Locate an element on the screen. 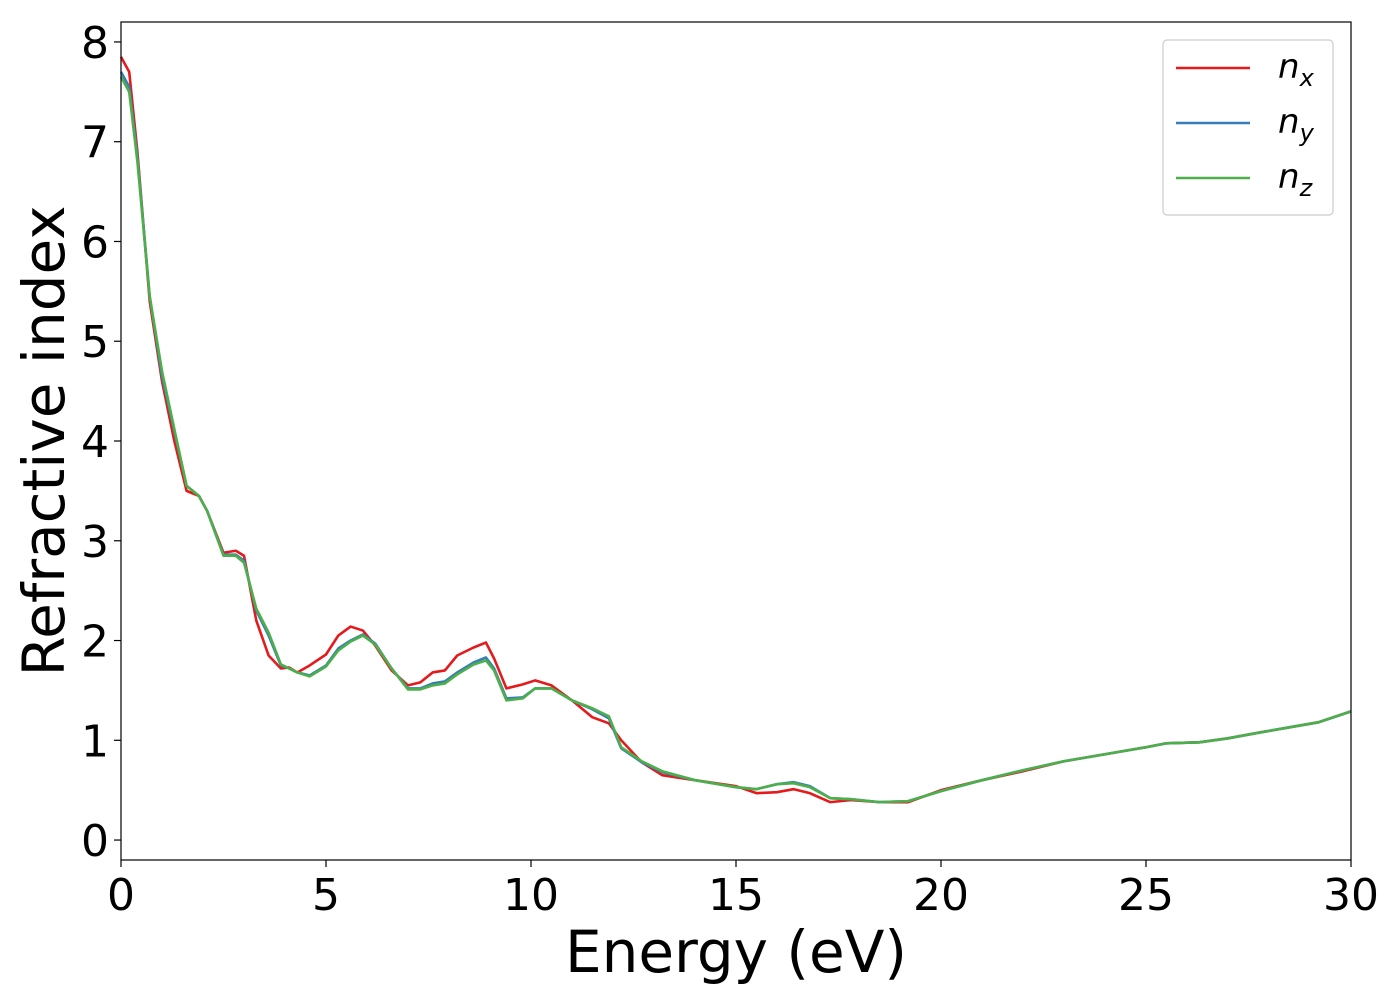 The image size is (1400, 1000). legend-label-ny: ny is located at coordinates (1296, 124).